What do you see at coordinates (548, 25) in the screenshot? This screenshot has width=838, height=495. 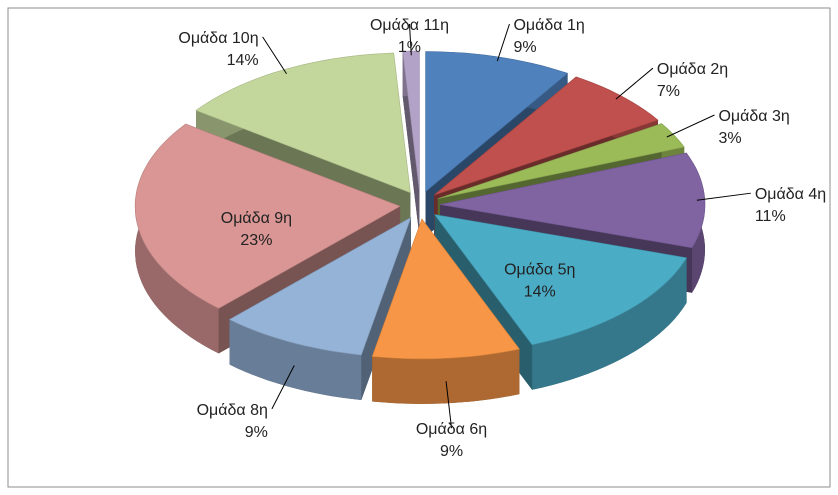 I see `category-label: Ομάδα 1η` at bounding box center [548, 25].